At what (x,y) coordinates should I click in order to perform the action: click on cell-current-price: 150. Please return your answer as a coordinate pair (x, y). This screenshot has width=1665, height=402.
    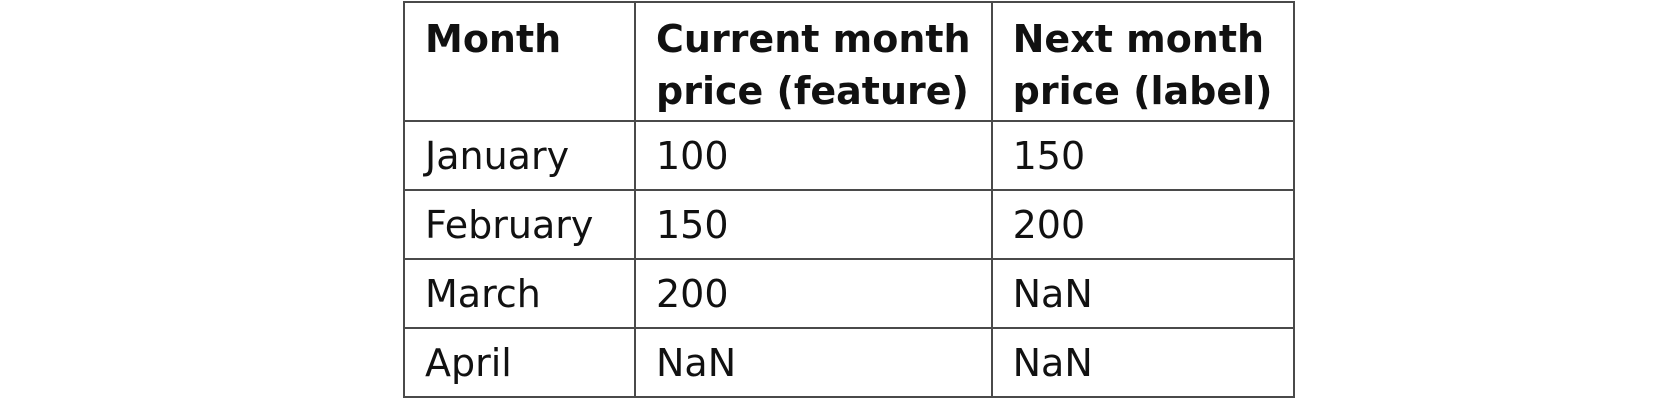
    Looking at the image, I should click on (813, 224).